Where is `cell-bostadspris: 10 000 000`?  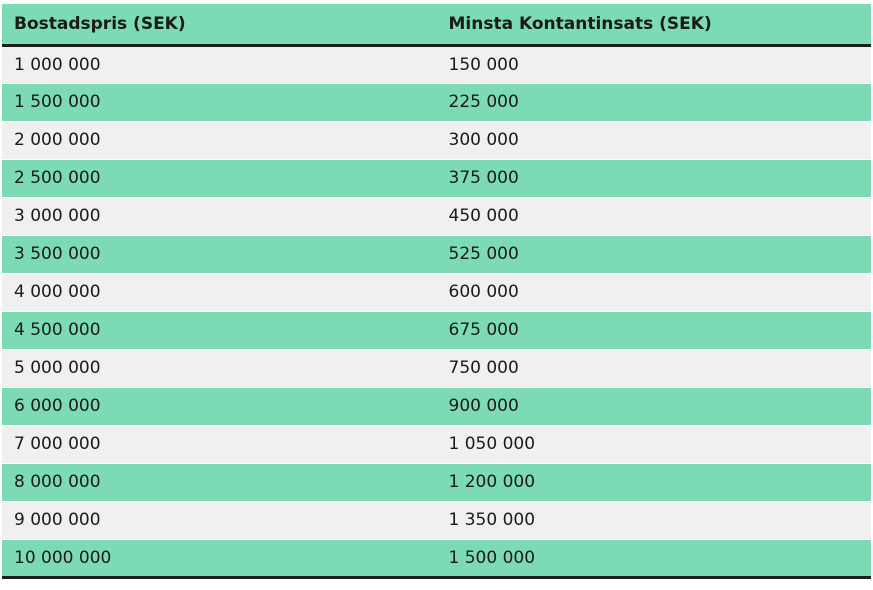 cell-bostadspris: 10 000 000 is located at coordinates (63, 557).